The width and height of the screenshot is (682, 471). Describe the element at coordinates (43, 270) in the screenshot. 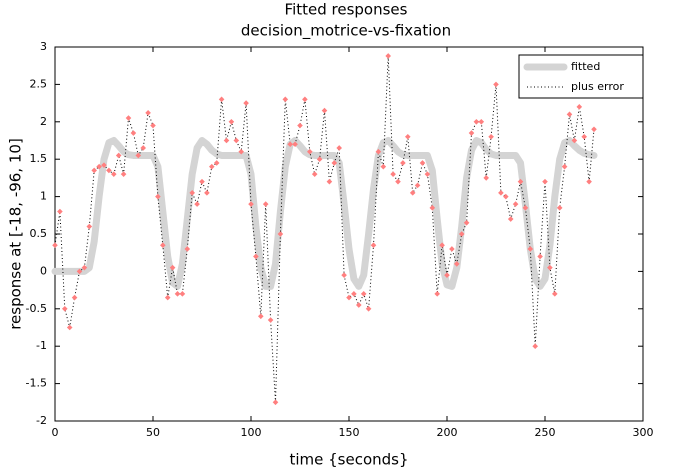

I see `y-tick-label: 0` at that location.